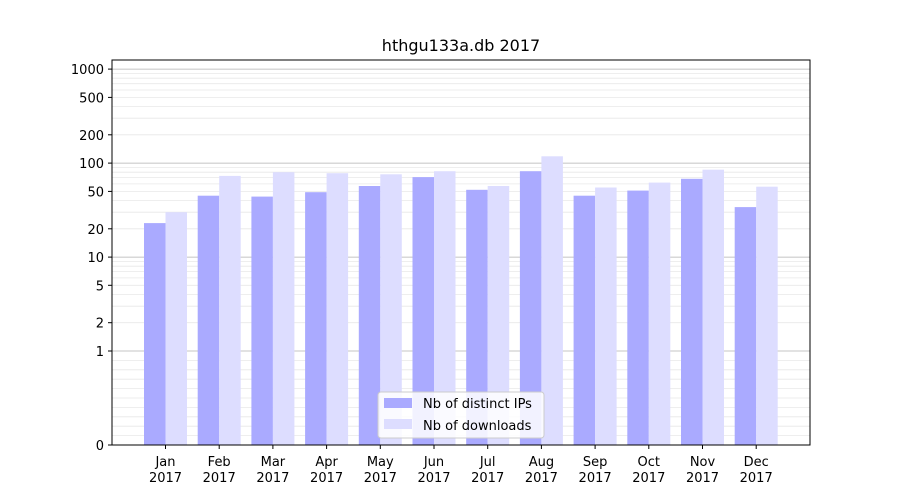 This screenshot has height=500, width=900. Describe the element at coordinates (552, 301) in the screenshot. I see `bar-nb-of-downloads-aug` at that location.